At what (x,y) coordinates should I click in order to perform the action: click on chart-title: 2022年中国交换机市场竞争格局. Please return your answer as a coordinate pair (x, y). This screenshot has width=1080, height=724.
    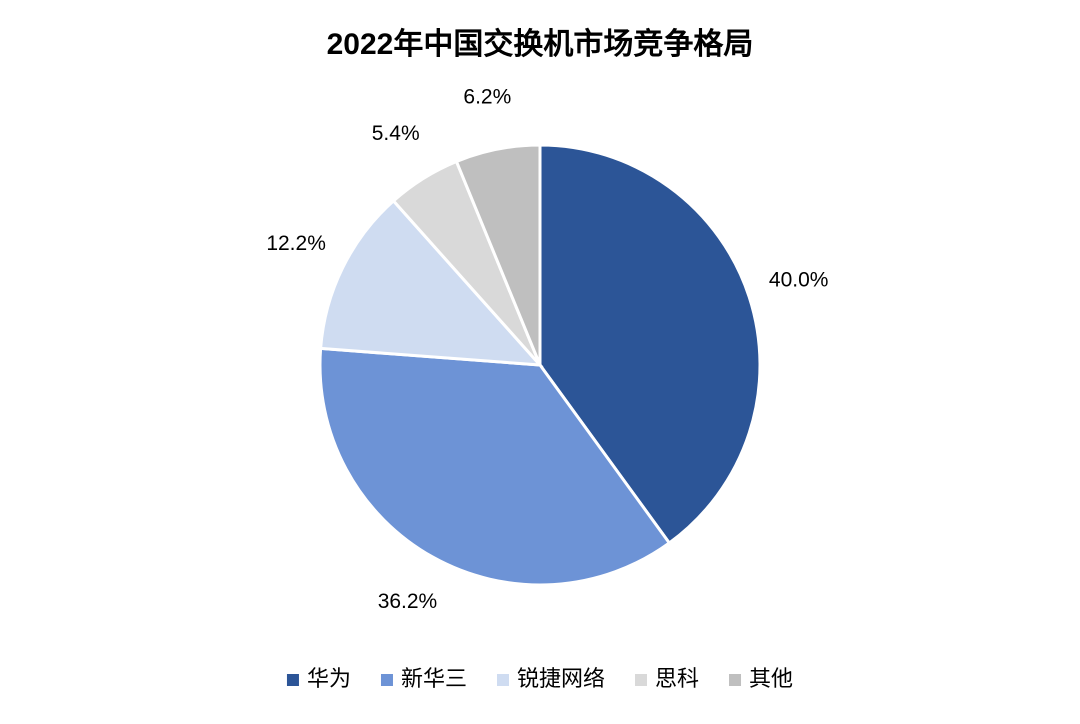
    Looking at the image, I should click on (540, 44).